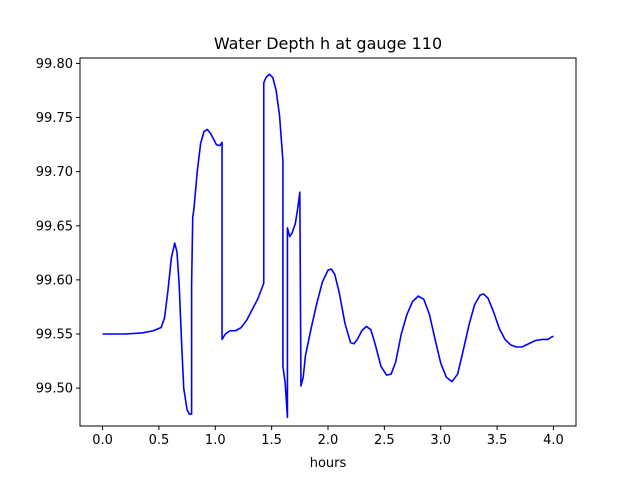  What do you see at coordinates (54, 64) in the screenshot?
I see `y-tick-label: 99.80` at bounding box center [54, 64].